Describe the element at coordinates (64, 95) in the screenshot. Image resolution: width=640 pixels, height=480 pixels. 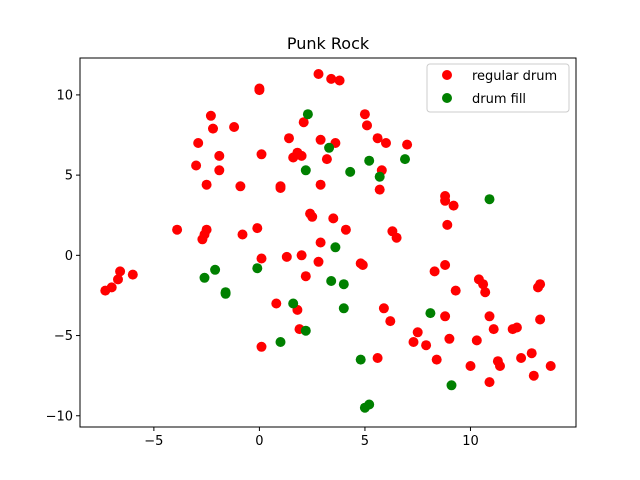
I see `y-tick-label: 10` at that location.